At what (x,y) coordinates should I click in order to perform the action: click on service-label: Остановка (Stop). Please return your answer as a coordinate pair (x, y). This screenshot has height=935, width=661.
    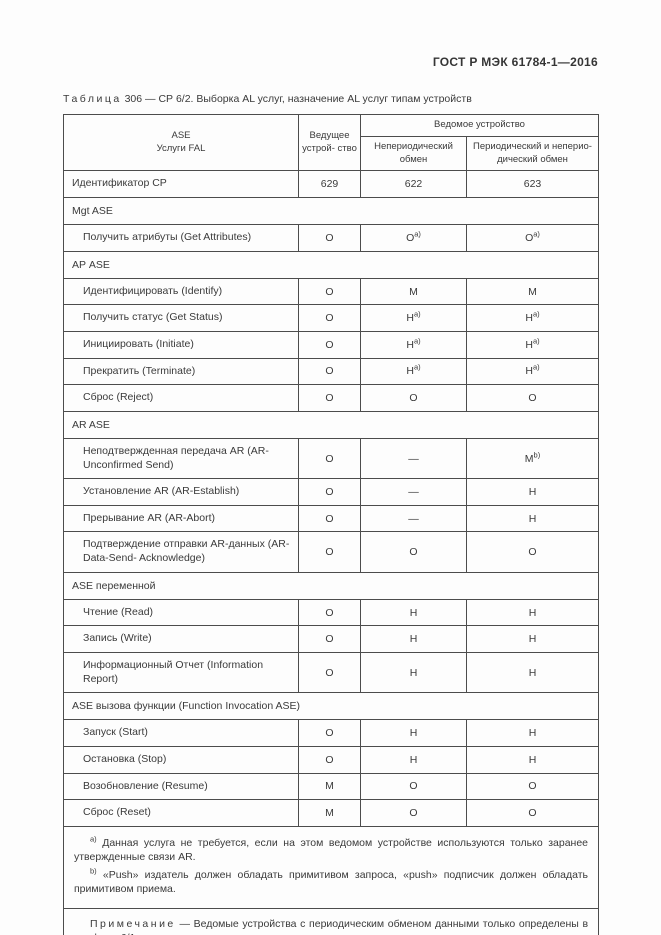
    Looking at the image, I should click on (181, 759).